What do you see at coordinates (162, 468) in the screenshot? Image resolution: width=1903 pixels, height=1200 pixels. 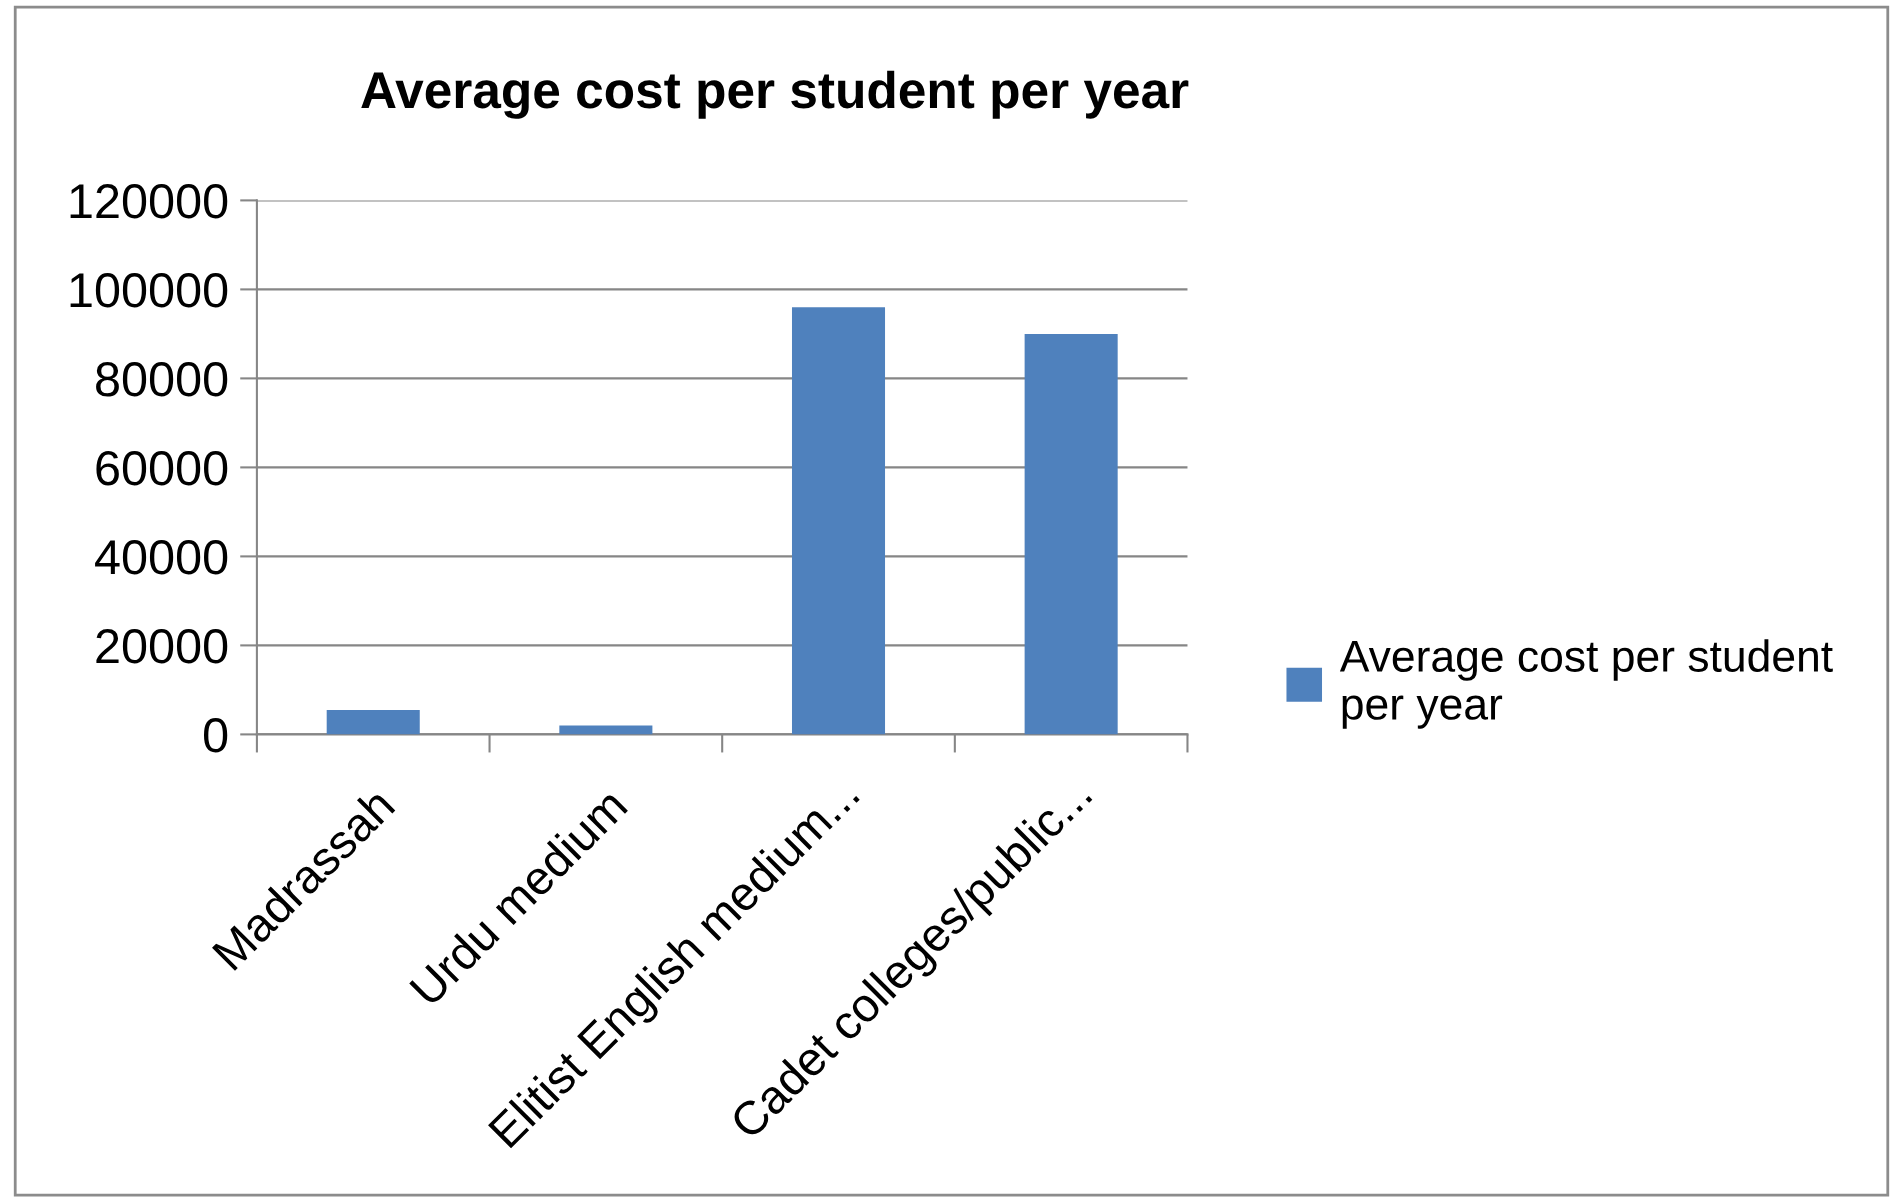 I see `y-tick-label: 60000` at bounding box center [162, 468].